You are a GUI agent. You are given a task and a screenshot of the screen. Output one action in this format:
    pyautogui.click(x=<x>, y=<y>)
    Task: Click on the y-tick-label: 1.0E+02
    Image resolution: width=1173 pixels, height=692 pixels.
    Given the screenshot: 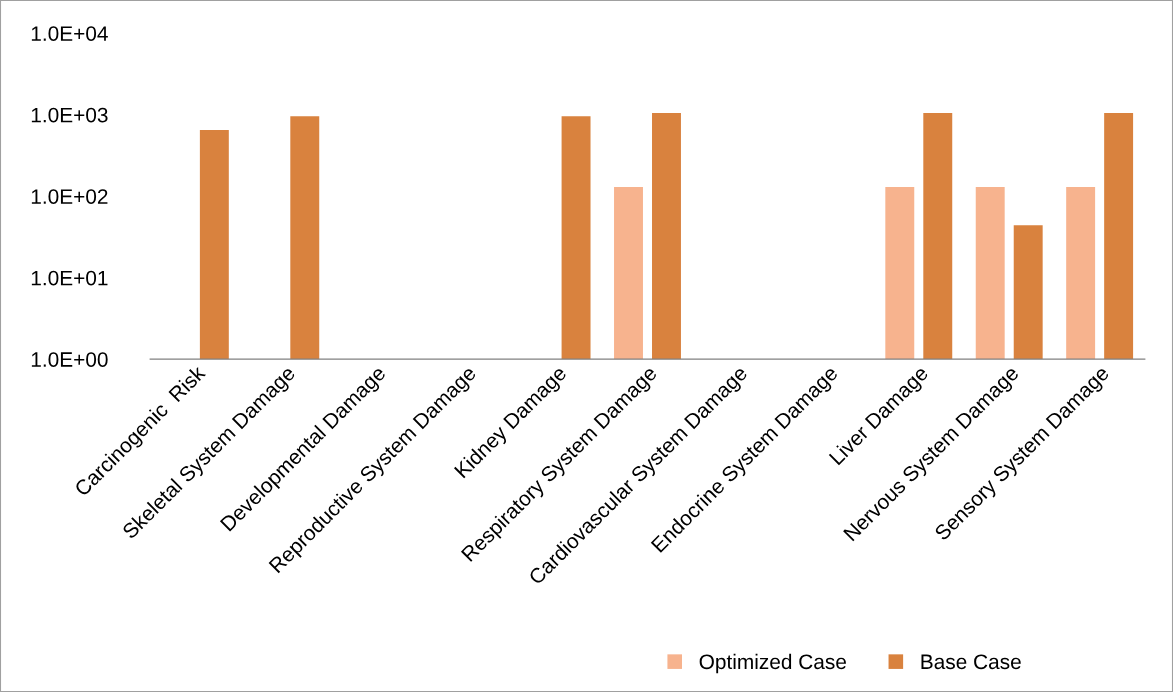 What is the action you would take?
    pyautogui.click(x=69, y=196)
    